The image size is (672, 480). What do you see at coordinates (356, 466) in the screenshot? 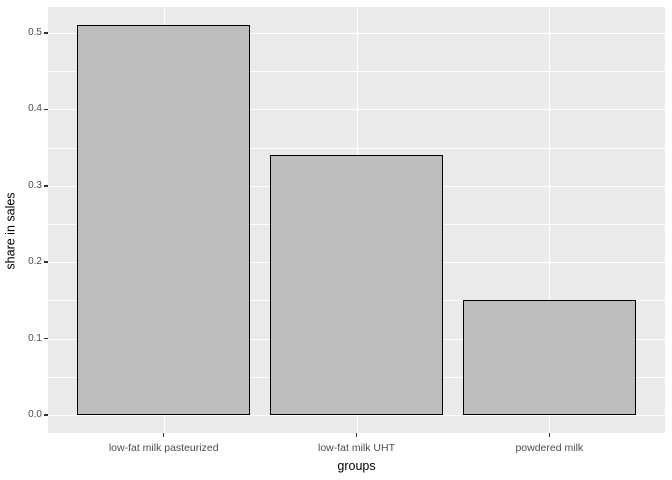
I see `x-axis-title: groups` at bounding box center [356, 466].